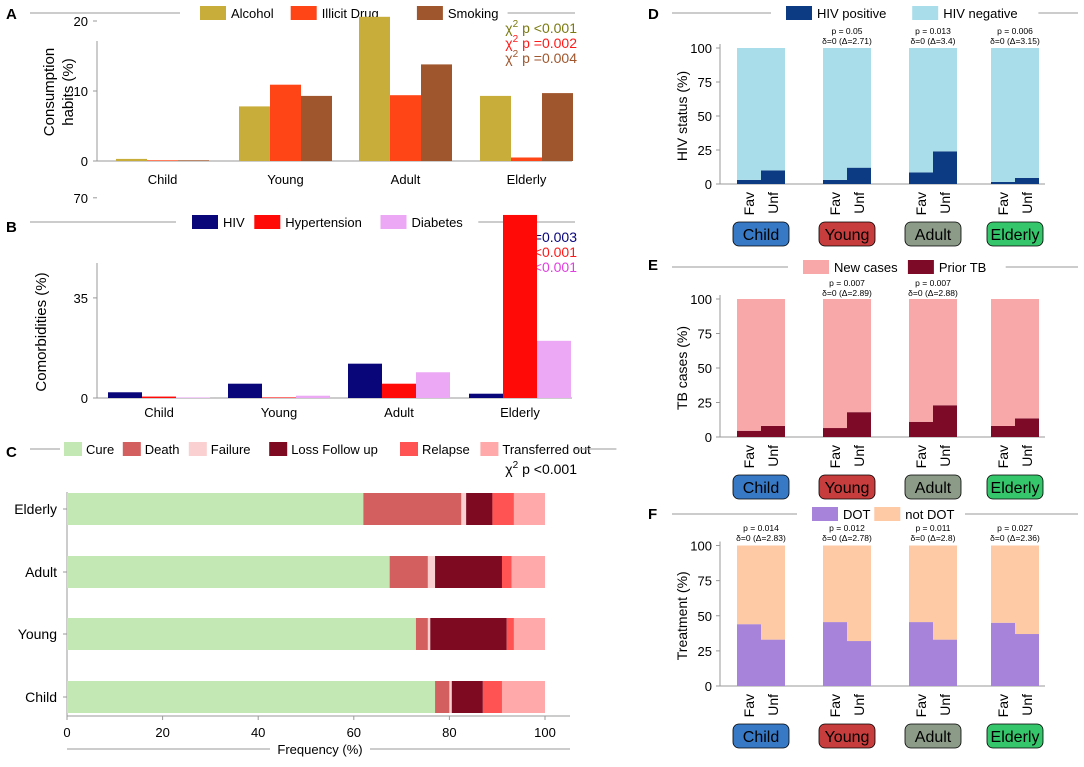 This screenshot has width=1084, height=767. I want to click on annotation-delta: δ=0 (Δ=2.71), so click(847, 41).